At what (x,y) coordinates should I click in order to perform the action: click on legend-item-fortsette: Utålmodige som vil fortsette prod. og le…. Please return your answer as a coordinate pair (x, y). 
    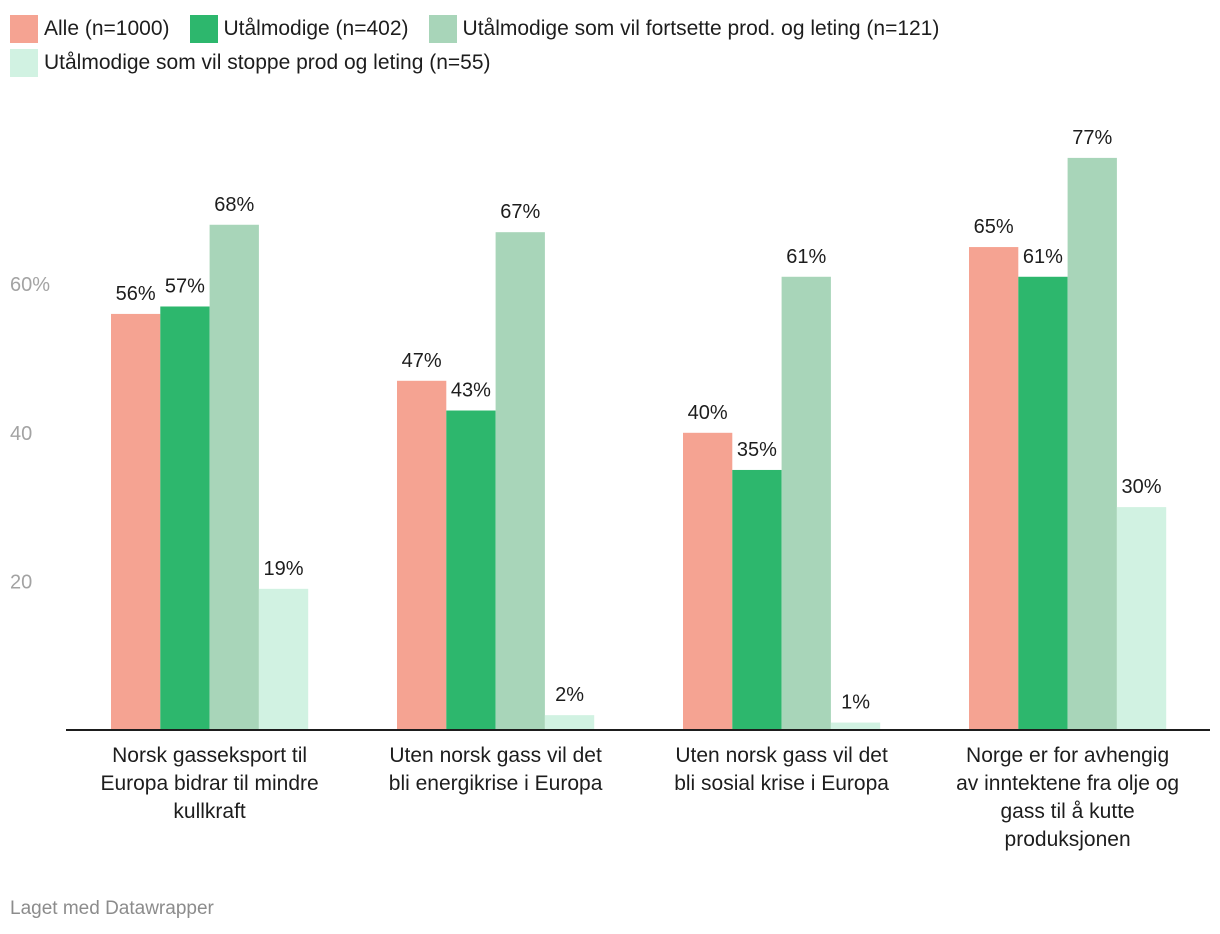
    Looking at the image, I should click on (684, 29).